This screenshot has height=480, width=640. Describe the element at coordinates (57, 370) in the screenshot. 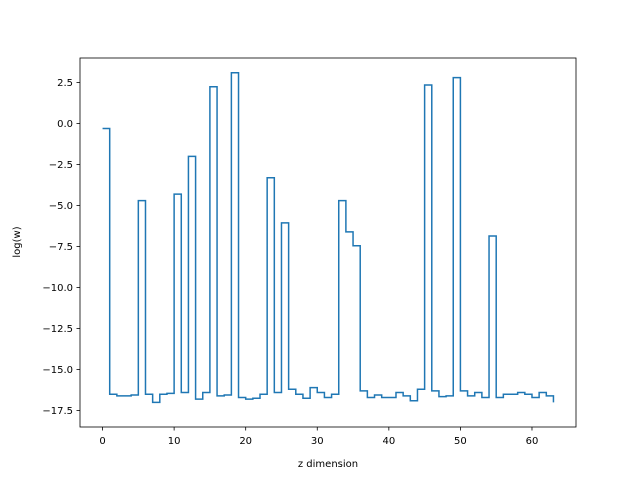

I see `y-tick-label: −15.0` at that location.